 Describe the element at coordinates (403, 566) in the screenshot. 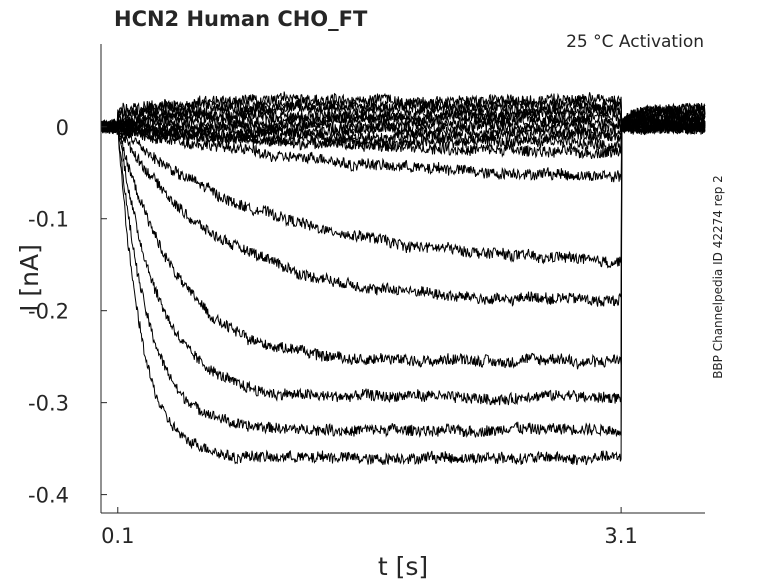

I see `x-axis-label: t [s]` at that location.